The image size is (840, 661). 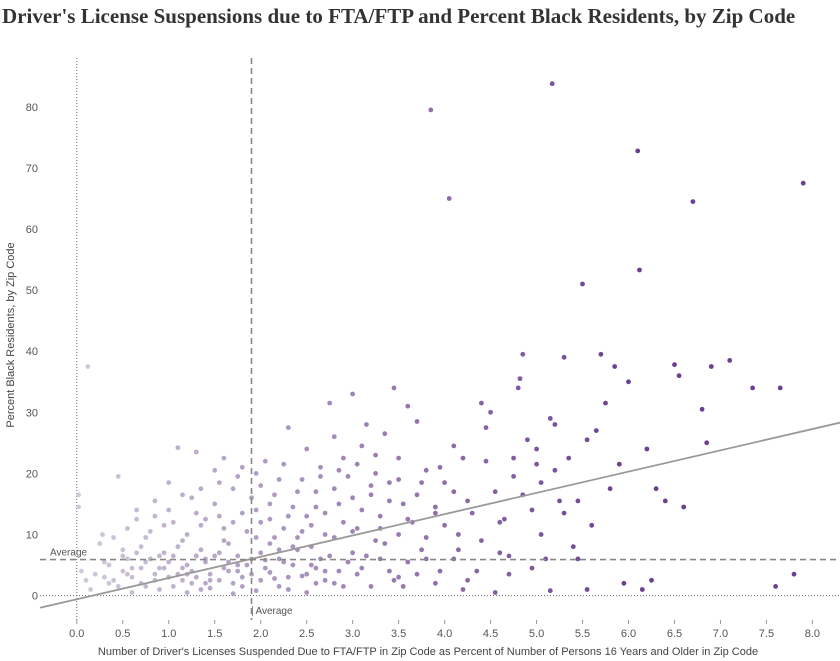 I want to click on x-tick-label: 2.5, so click(x=306, y=634).